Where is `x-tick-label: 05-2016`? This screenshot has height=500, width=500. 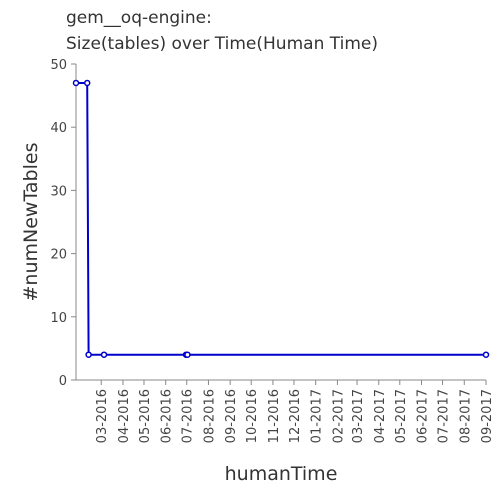 x-tick-label: 05-2016 is located at coordinates (145, 416).